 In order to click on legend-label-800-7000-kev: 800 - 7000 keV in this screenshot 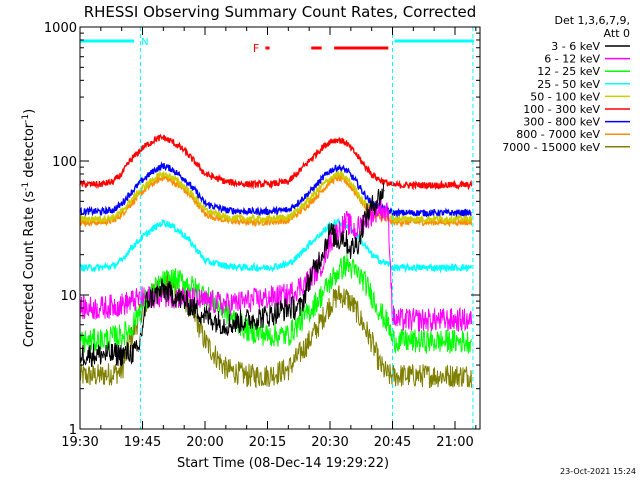, I will do `click(558, 134)`.